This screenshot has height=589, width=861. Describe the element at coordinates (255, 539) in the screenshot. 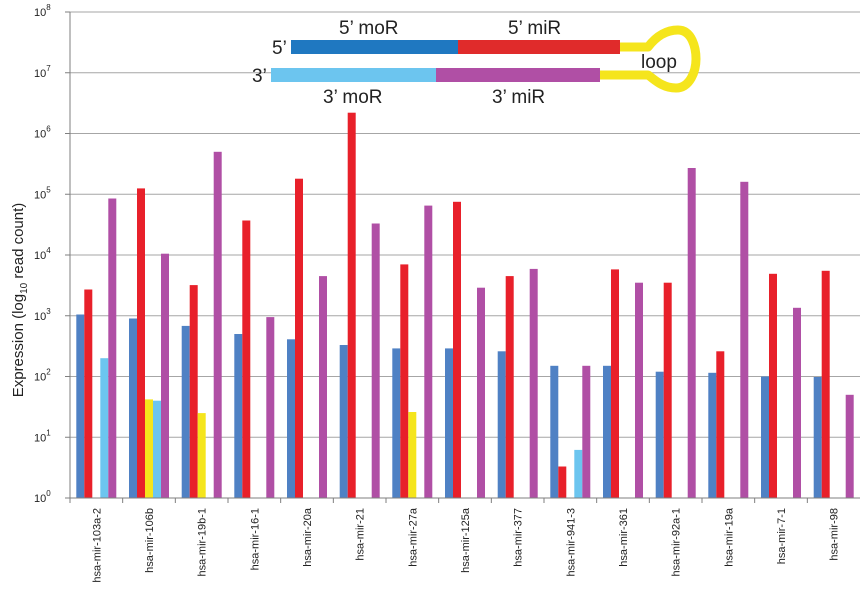

I see `x-tick-label: hsa-mir-16-1` at that location.